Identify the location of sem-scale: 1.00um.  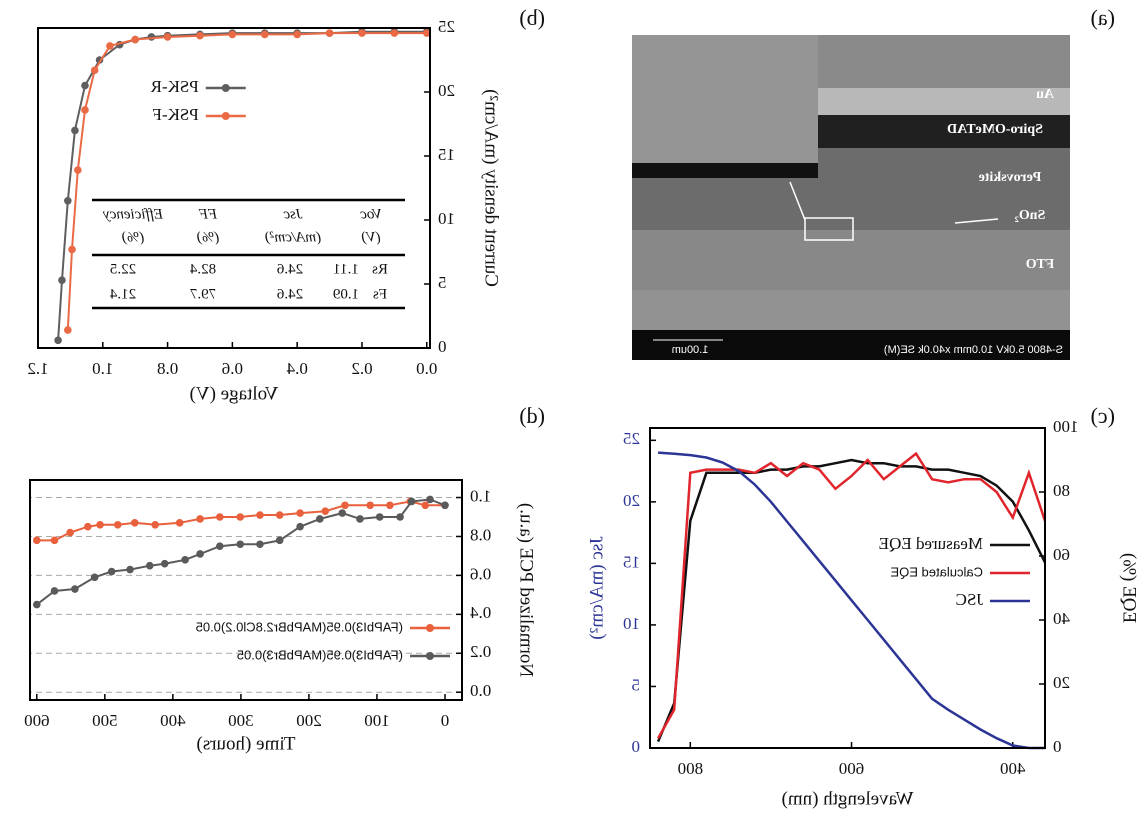
(690, 350).